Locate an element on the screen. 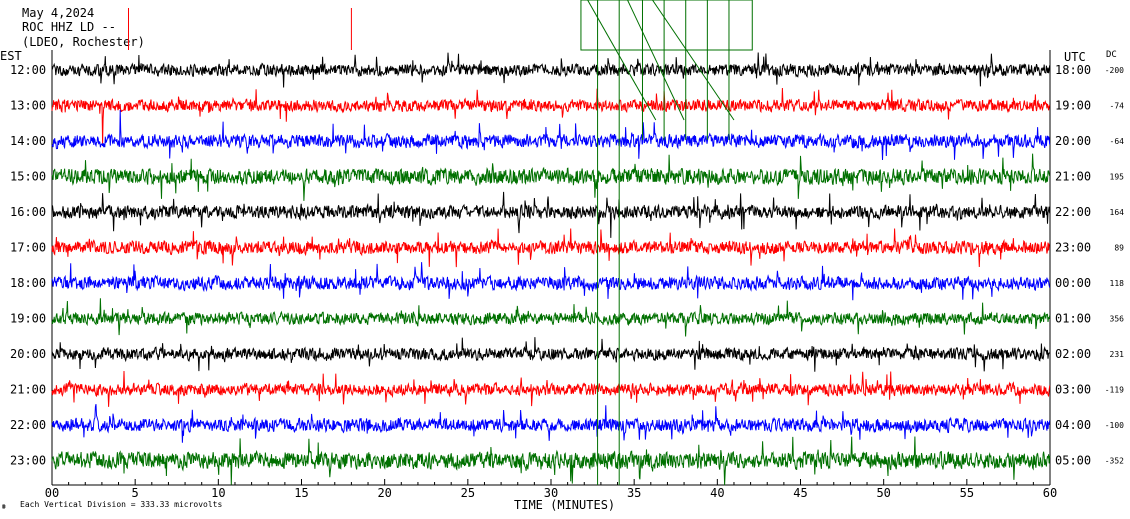  x-tick-label: 25 is located at coordinates (468, 493).